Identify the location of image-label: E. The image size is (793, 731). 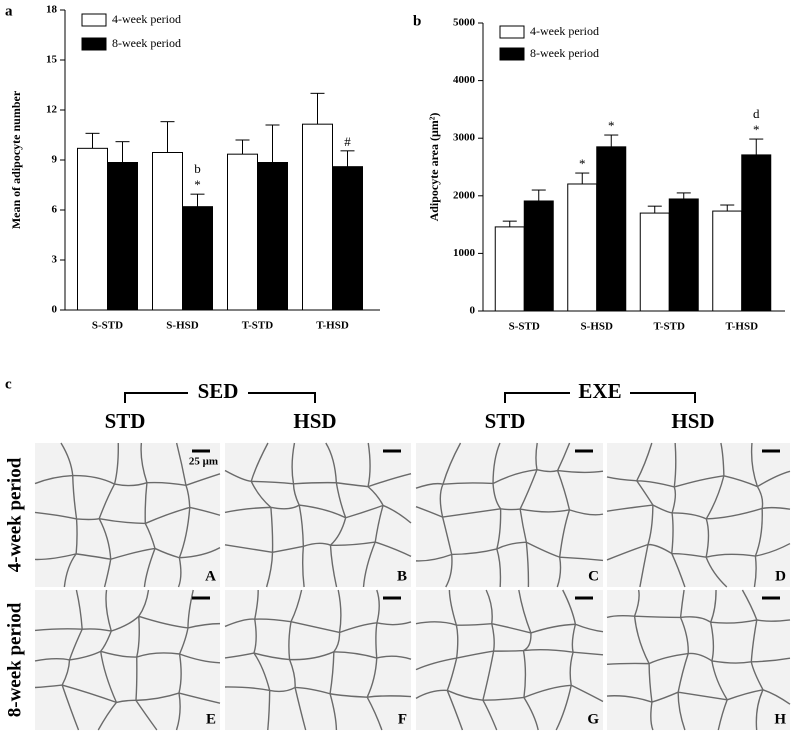
(211, 719).